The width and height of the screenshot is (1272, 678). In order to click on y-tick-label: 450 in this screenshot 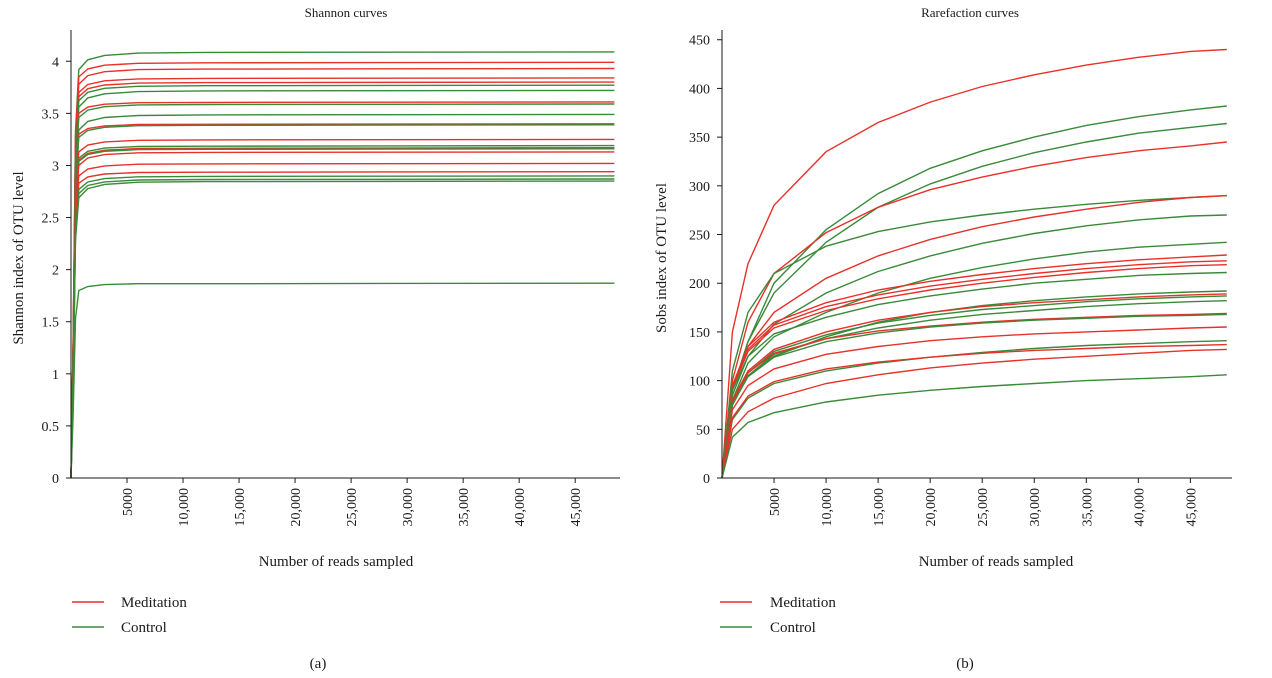, I will do `click(699, 41)`.